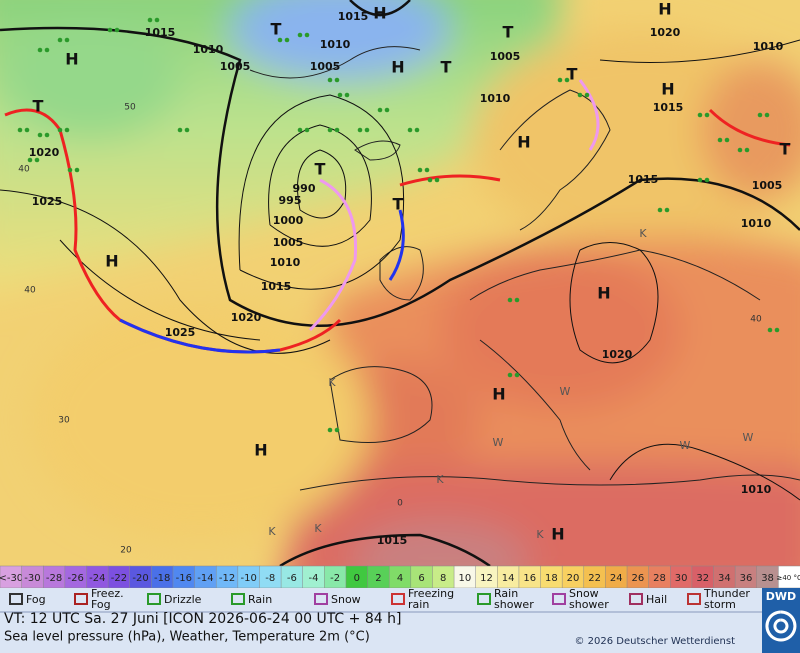 The height and width of the screenshot is (653, 800). What do you see at coordinates (357, 578) in the screenshot?
I see `colorbar-label: 0` at bounding box center [357, 578].